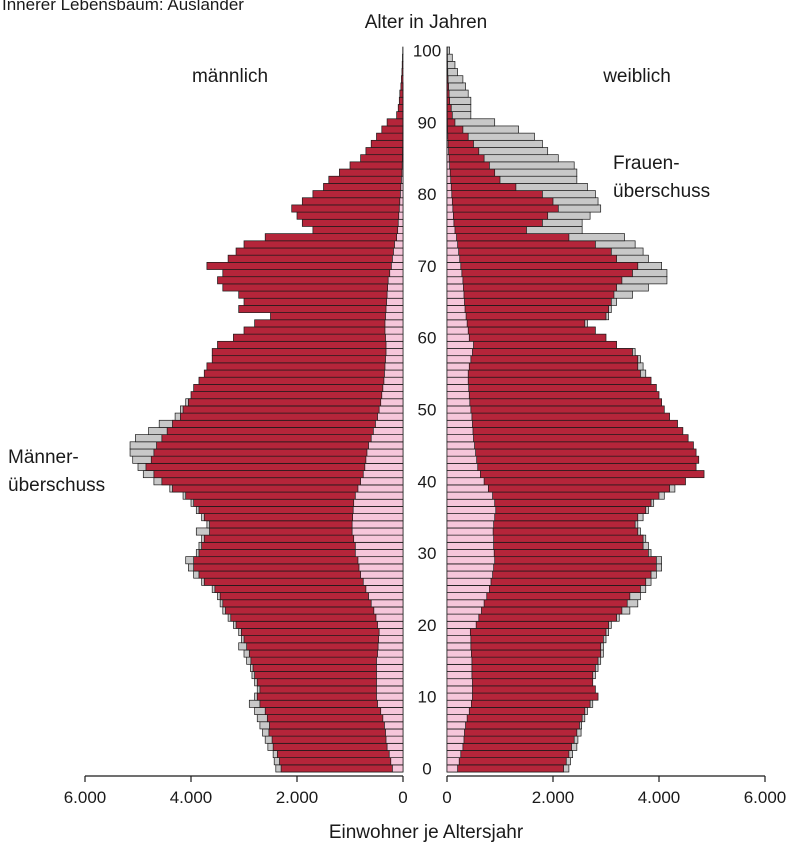 This screenshot has width=787, height=845. I want to click on x-tick-label: 2.000, so click(297, 797).